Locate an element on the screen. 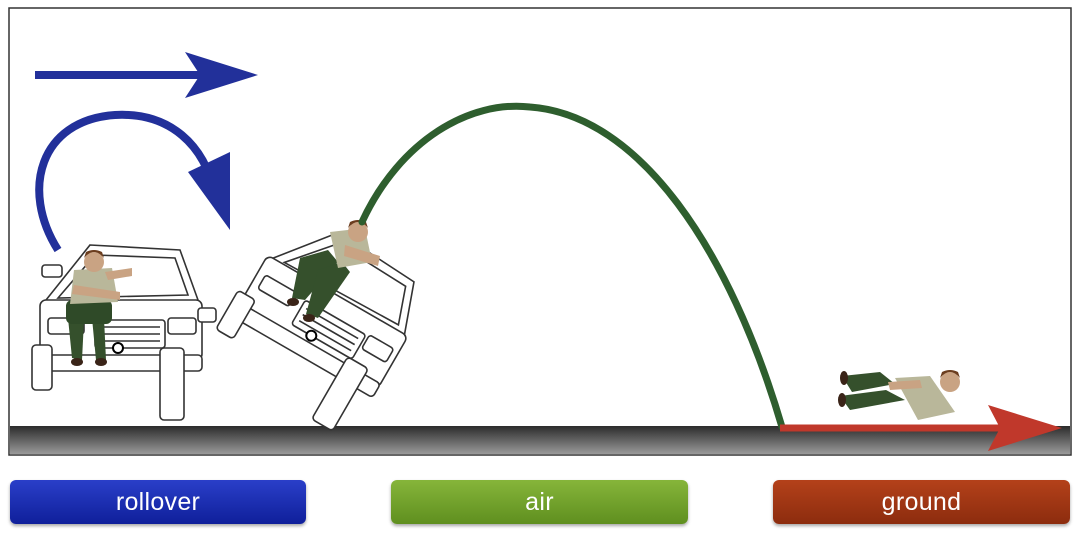 The image size is (1081, 533). rotation-arrow-head-icon is located at coordinates (209, 191).